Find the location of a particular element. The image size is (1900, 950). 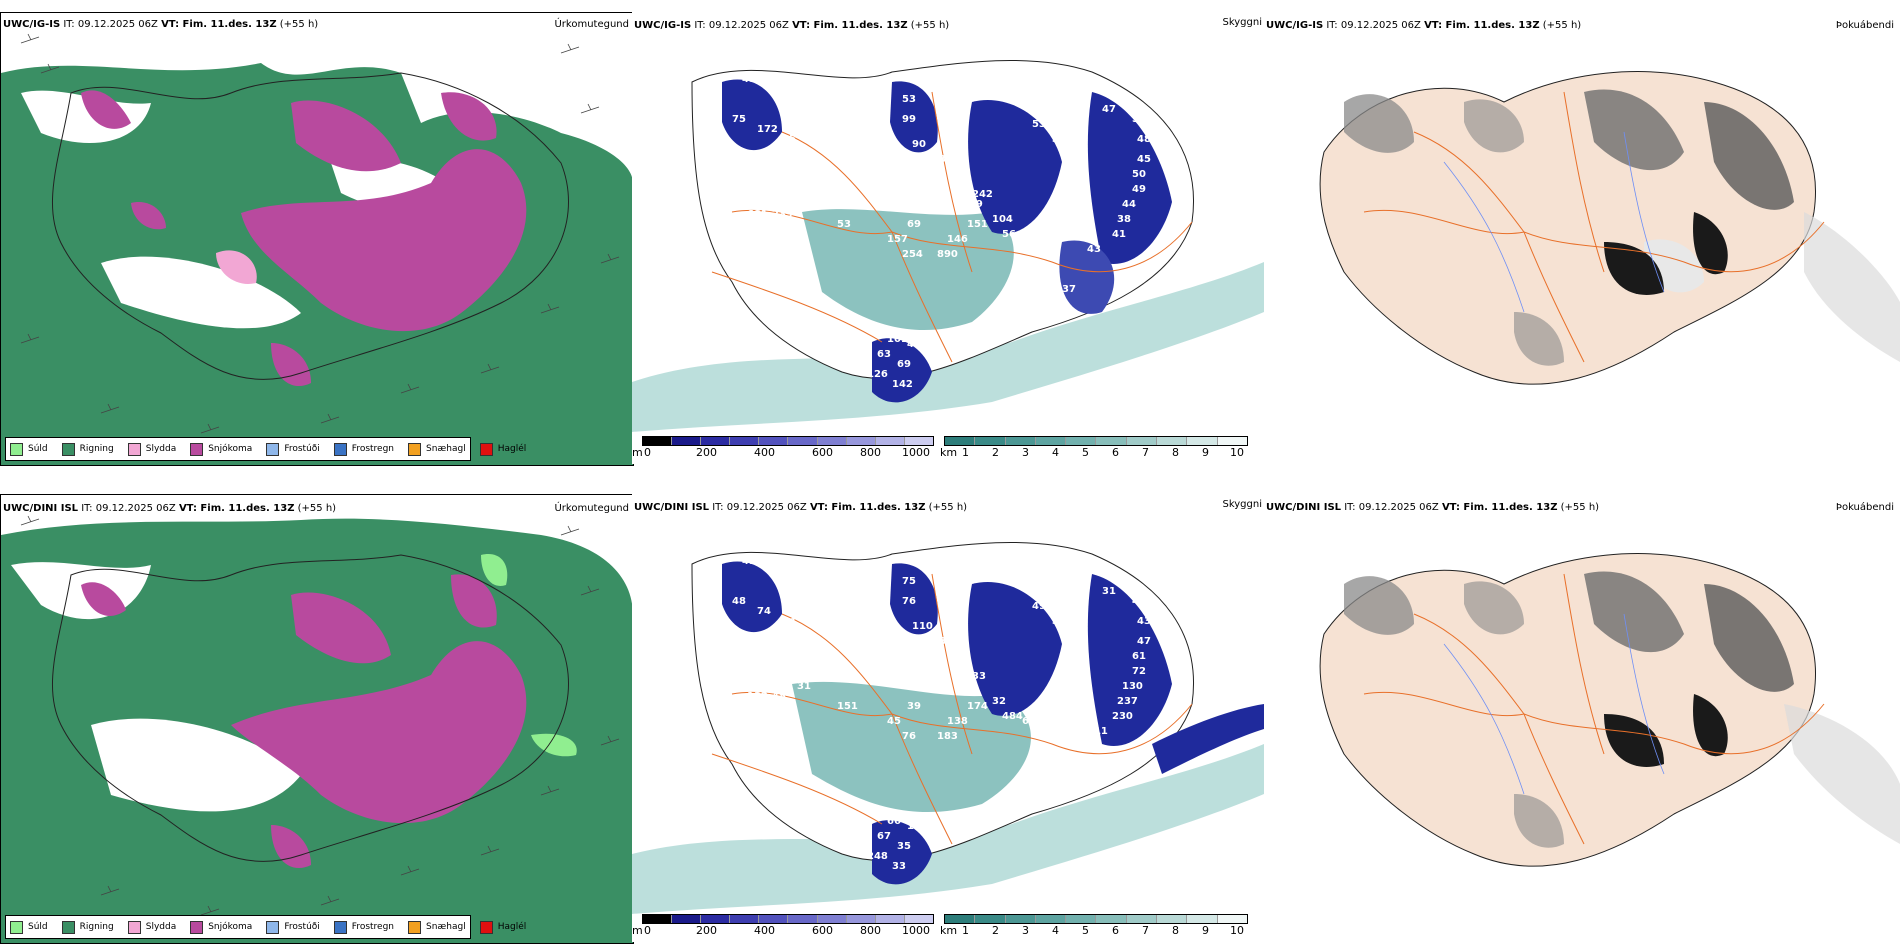

precip-amount-label: 181 is located at coordinates (942, 641).